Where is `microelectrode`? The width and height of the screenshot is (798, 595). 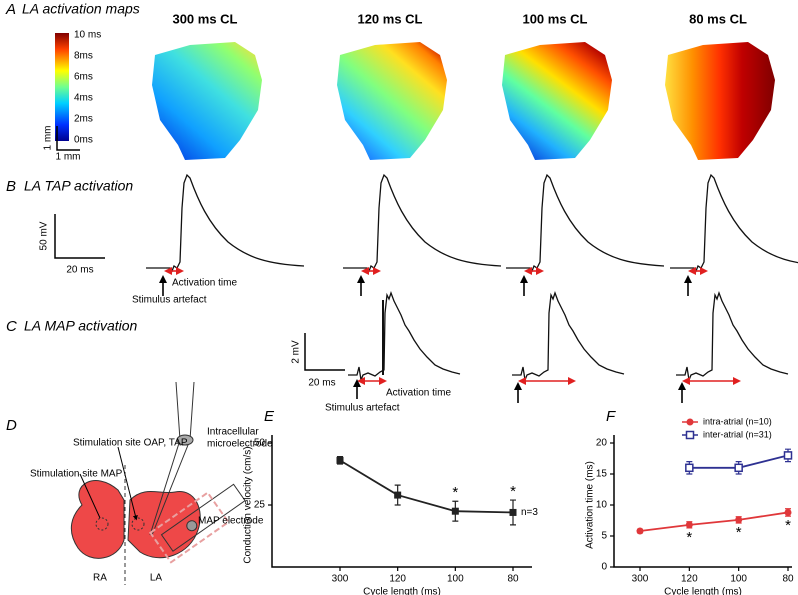 microelectrode is located at coordinates (172, 458).